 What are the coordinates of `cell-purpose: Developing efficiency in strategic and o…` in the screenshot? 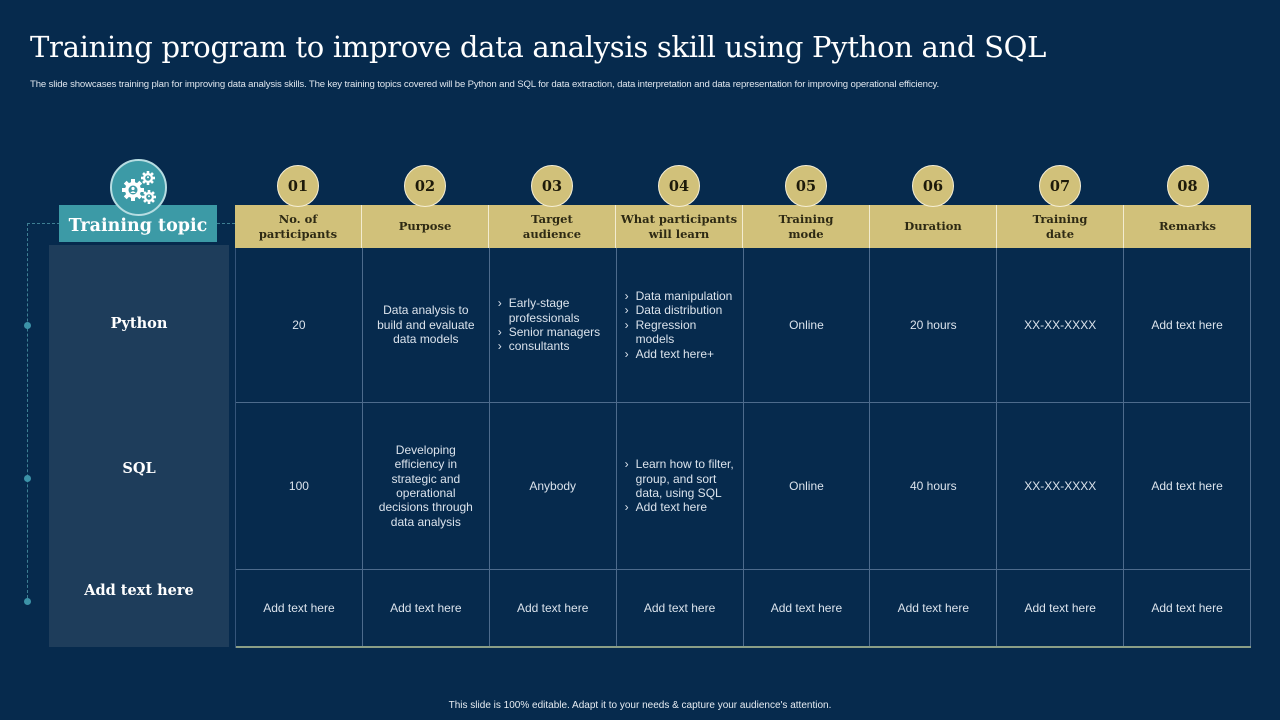 It's located at (426, 486).